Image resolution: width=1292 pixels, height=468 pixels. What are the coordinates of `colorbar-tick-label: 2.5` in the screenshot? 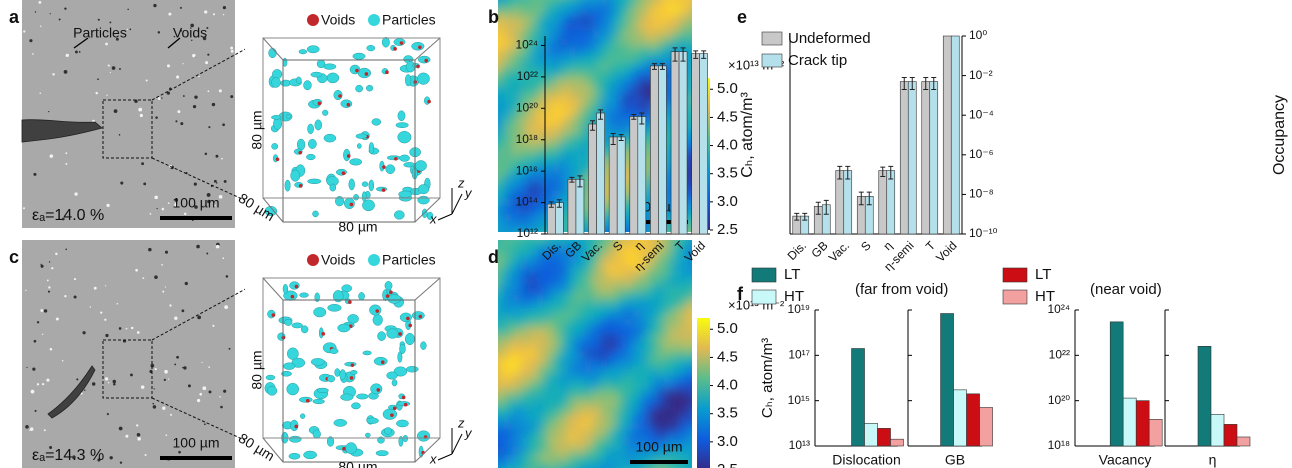 It's located at (727, 464).